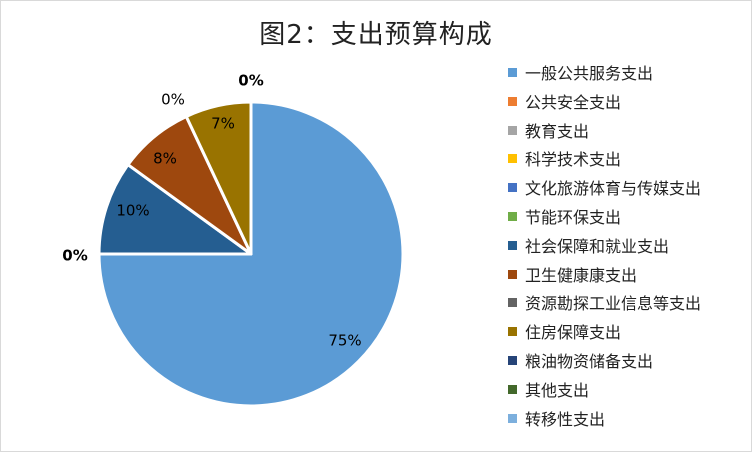  I want to click on legend-item: 资源勘探工业信息等支出, so click(628, 304).